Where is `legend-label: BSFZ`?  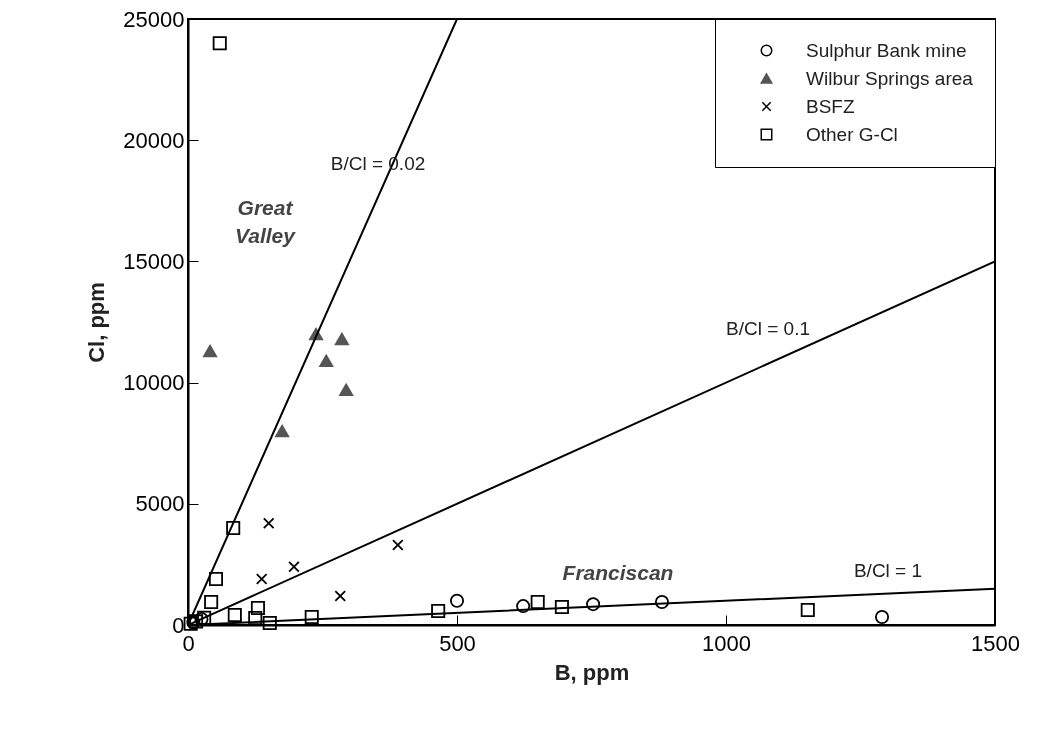 legend-label: BSFZ is located at coordinates (830, 106).